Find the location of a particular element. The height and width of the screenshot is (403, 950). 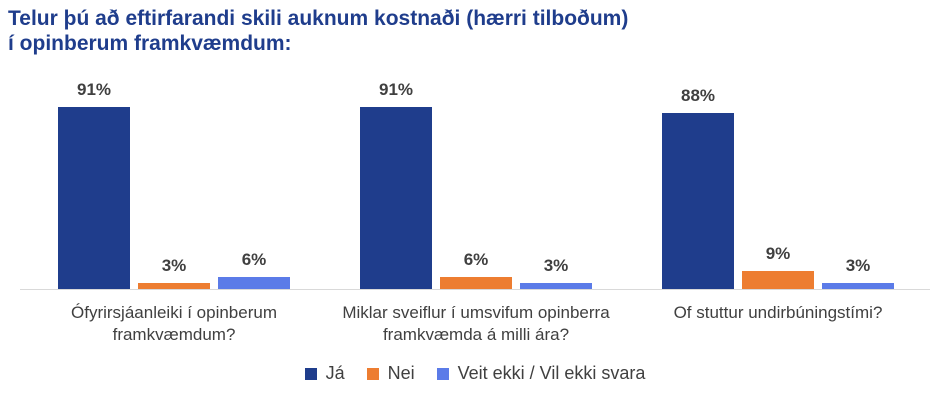

data-label-1-series-1: 91% is located at coordinates (94, 89).